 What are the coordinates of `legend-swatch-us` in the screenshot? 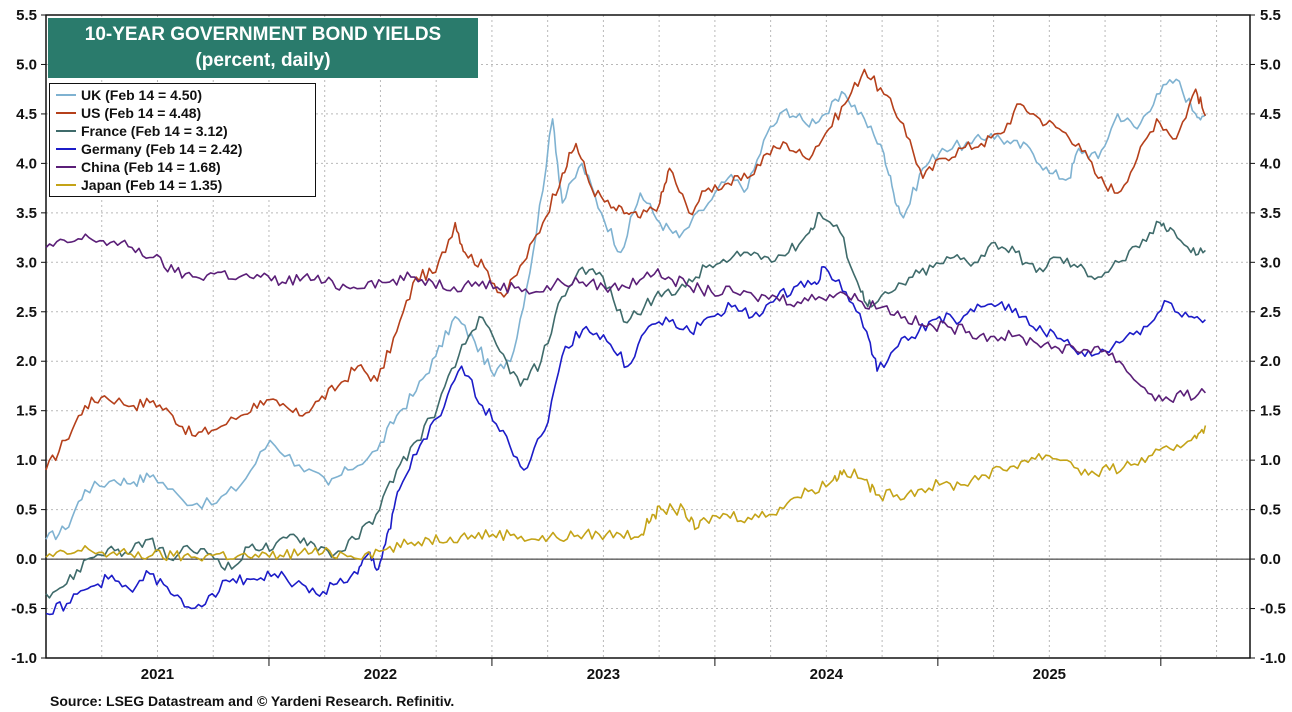 It's located at (66, 113).